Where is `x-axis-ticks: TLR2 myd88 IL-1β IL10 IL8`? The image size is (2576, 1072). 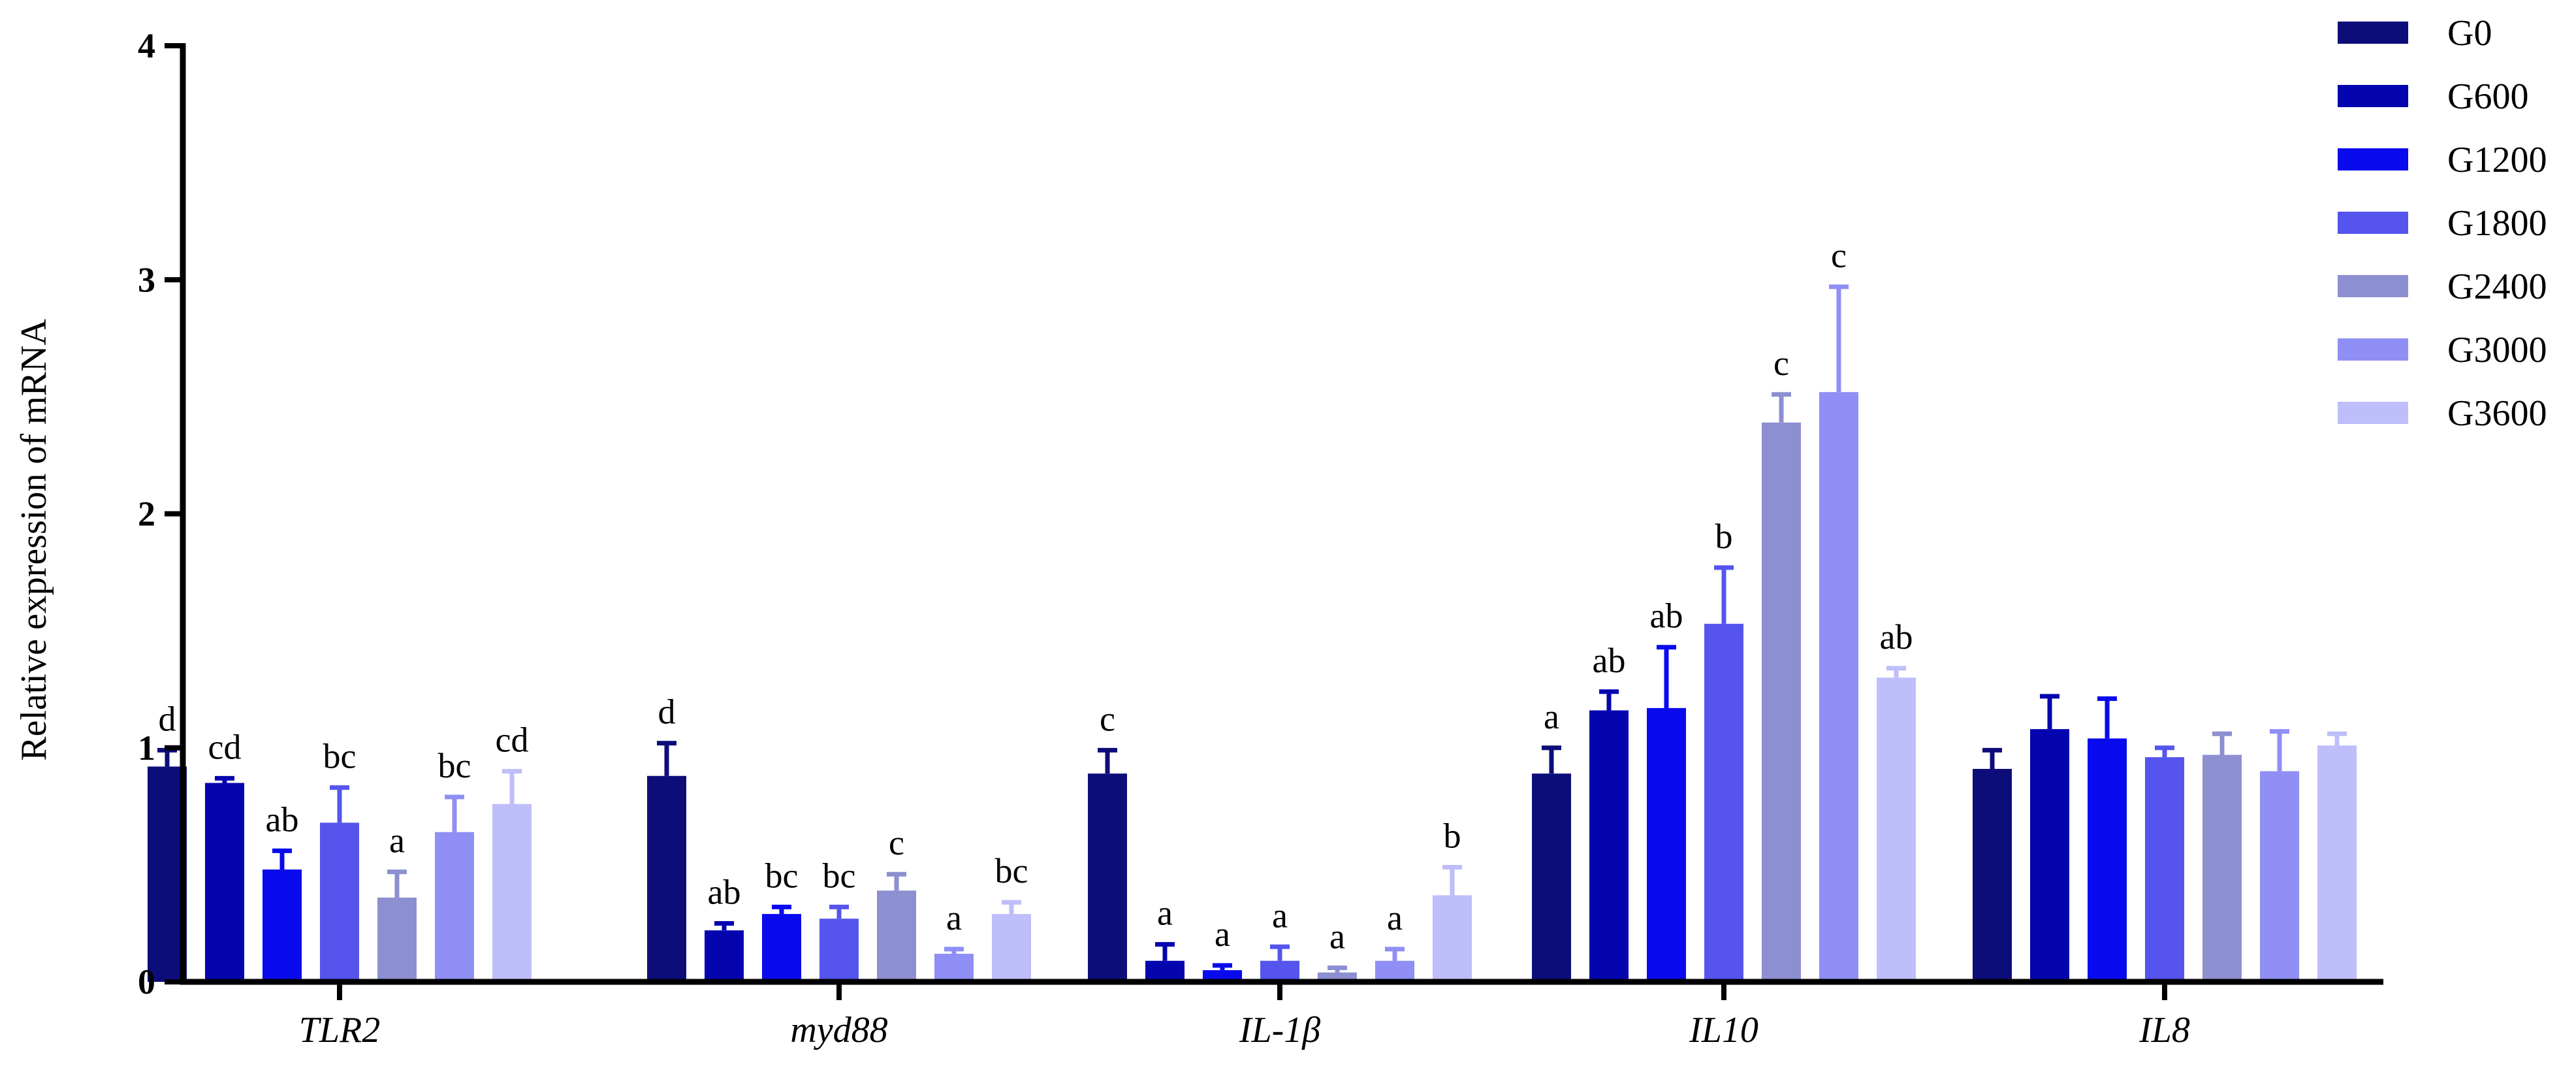
x-axis-ticks: TLR2 myd88 IL-1β IL10 IL8 is located at coordinates (1245, 1016).